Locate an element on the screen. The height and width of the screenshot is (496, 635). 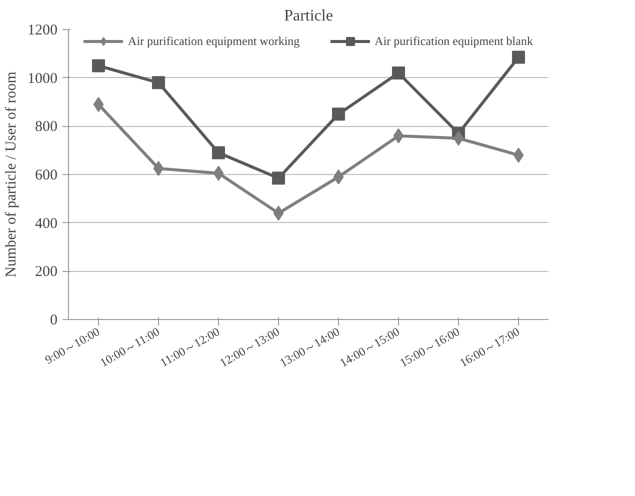
y-tick-label: 1200 is located at coordinates (43, 30).